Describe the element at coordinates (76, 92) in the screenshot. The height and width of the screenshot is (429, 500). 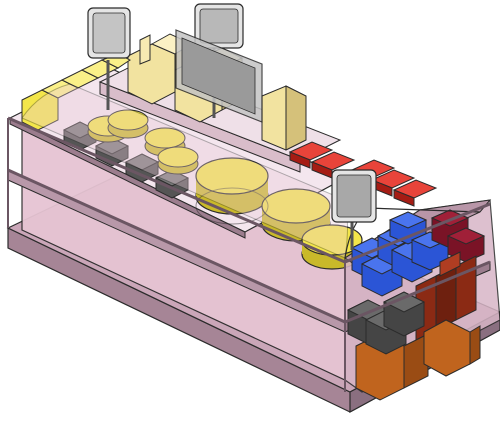
I see `small-butter-blocks` at that location.